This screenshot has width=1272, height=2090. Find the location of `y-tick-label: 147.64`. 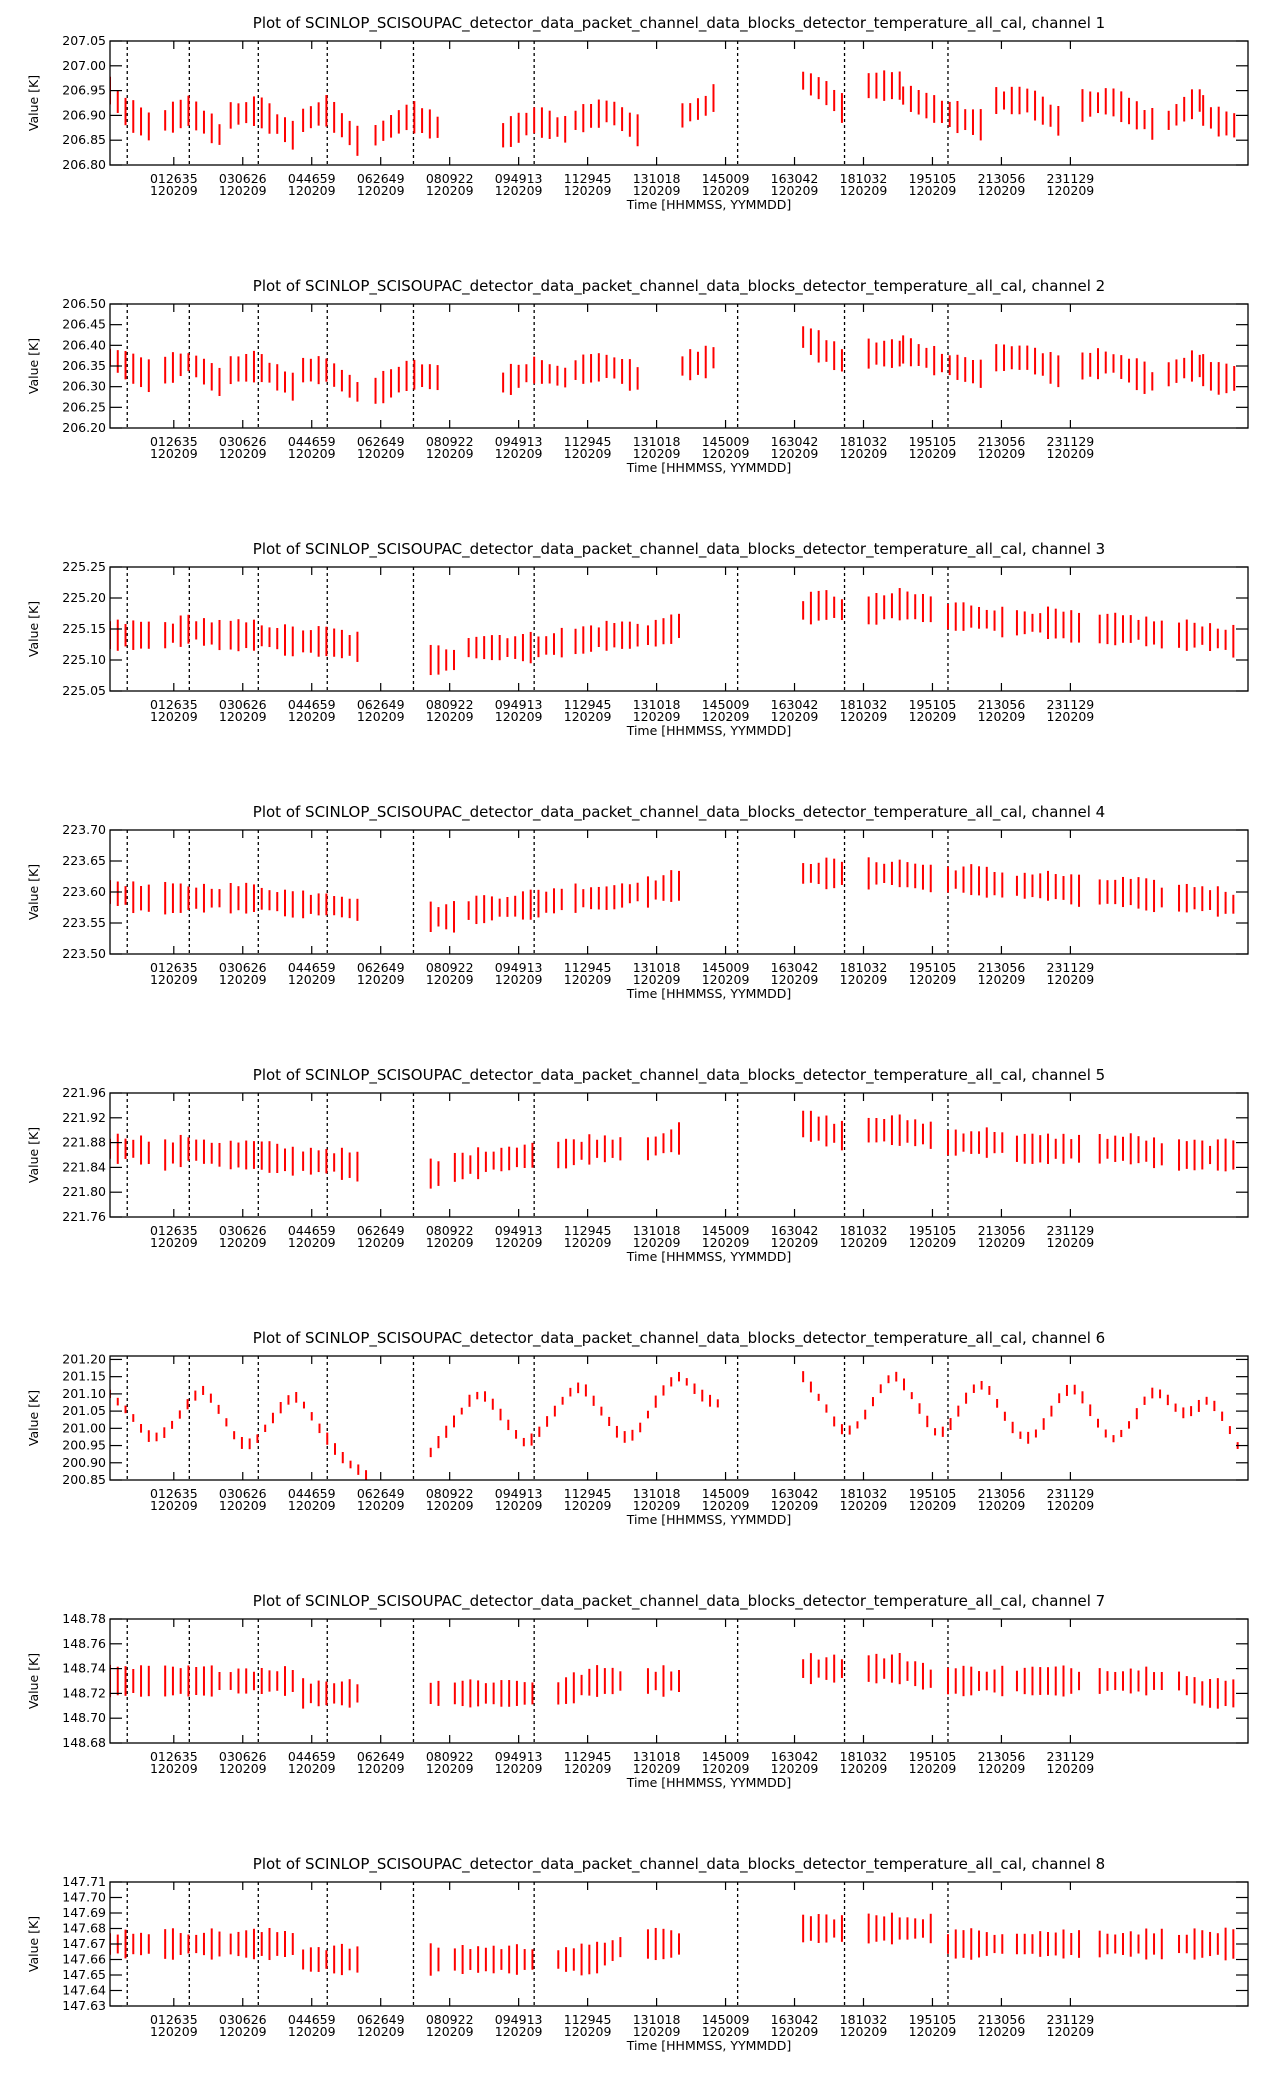

y-tick-label: 147.64 is located at coordinates (84, 1990).